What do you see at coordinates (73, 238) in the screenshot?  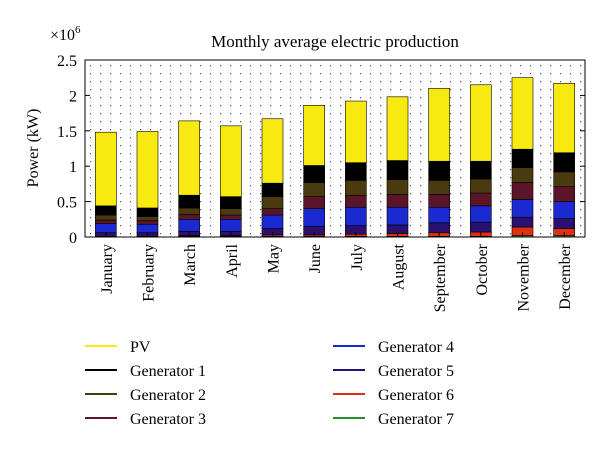 I see `y-tick-label: 0` at bounding box center [73, 238].